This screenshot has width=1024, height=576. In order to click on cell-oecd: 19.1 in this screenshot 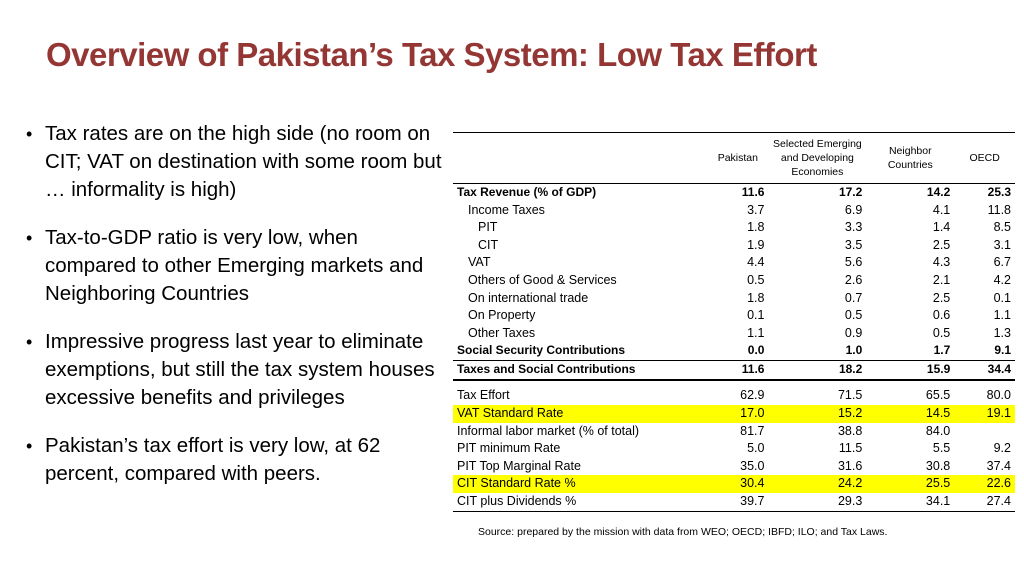, I will do `click(984, 414)`.